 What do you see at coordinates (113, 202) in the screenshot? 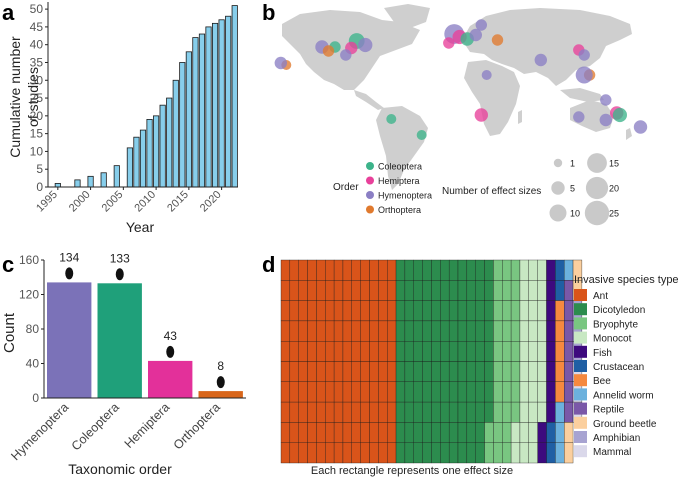
I see `panel-a-xtick-label: 2005` at bounding box center [113, 202].